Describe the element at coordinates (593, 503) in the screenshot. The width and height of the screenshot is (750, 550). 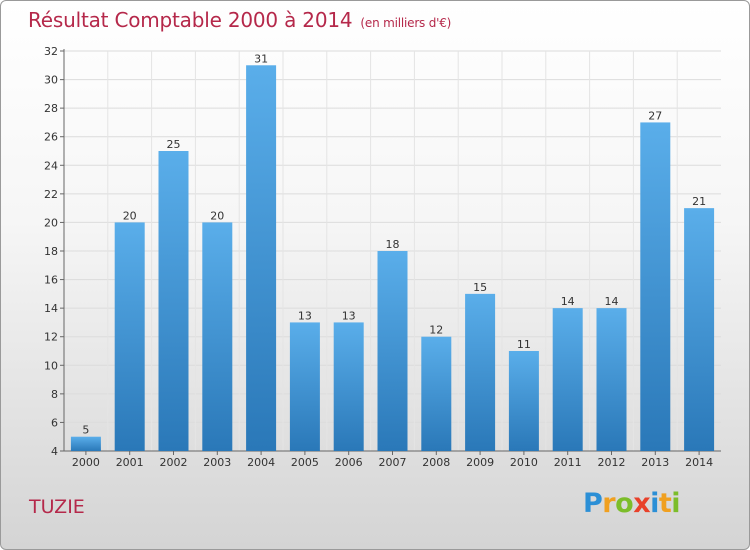
I see `logo-letter: P` at that location.